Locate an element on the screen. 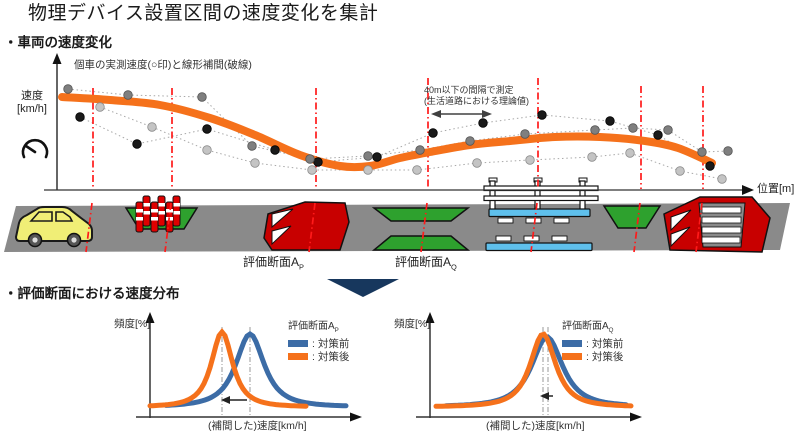 The width and height of the screenshot is (800, 434). road-section-lines is located at coordinates (394, 227).